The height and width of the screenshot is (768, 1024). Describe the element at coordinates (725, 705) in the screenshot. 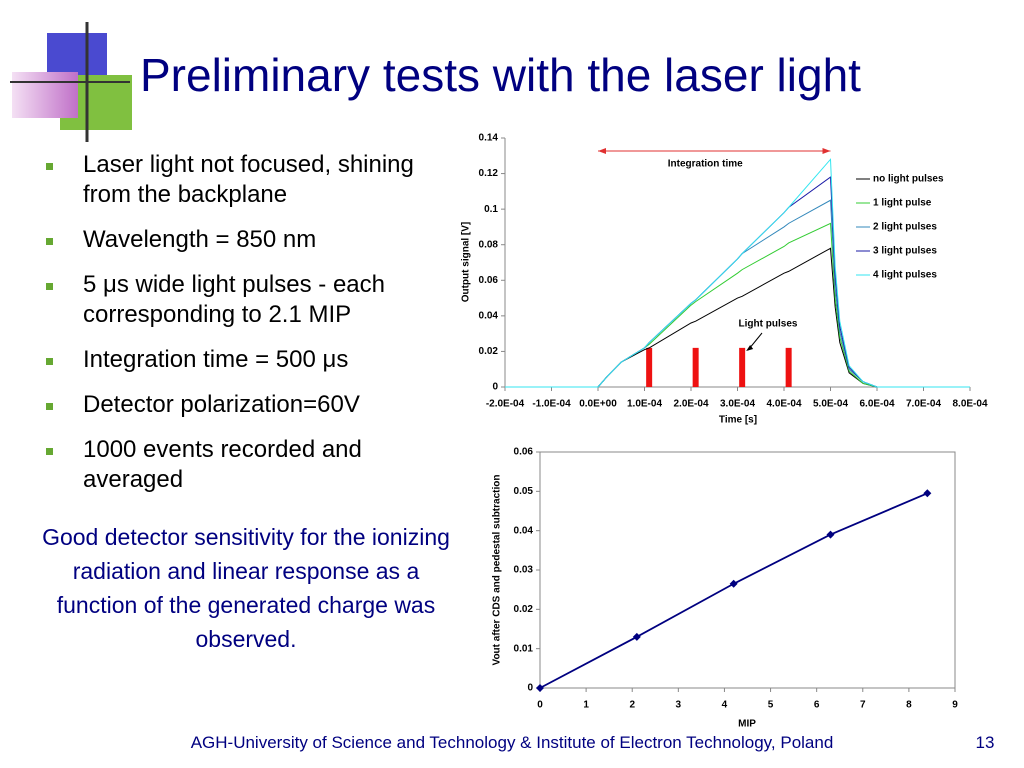

I see `x-tick-label: 4` at that location.